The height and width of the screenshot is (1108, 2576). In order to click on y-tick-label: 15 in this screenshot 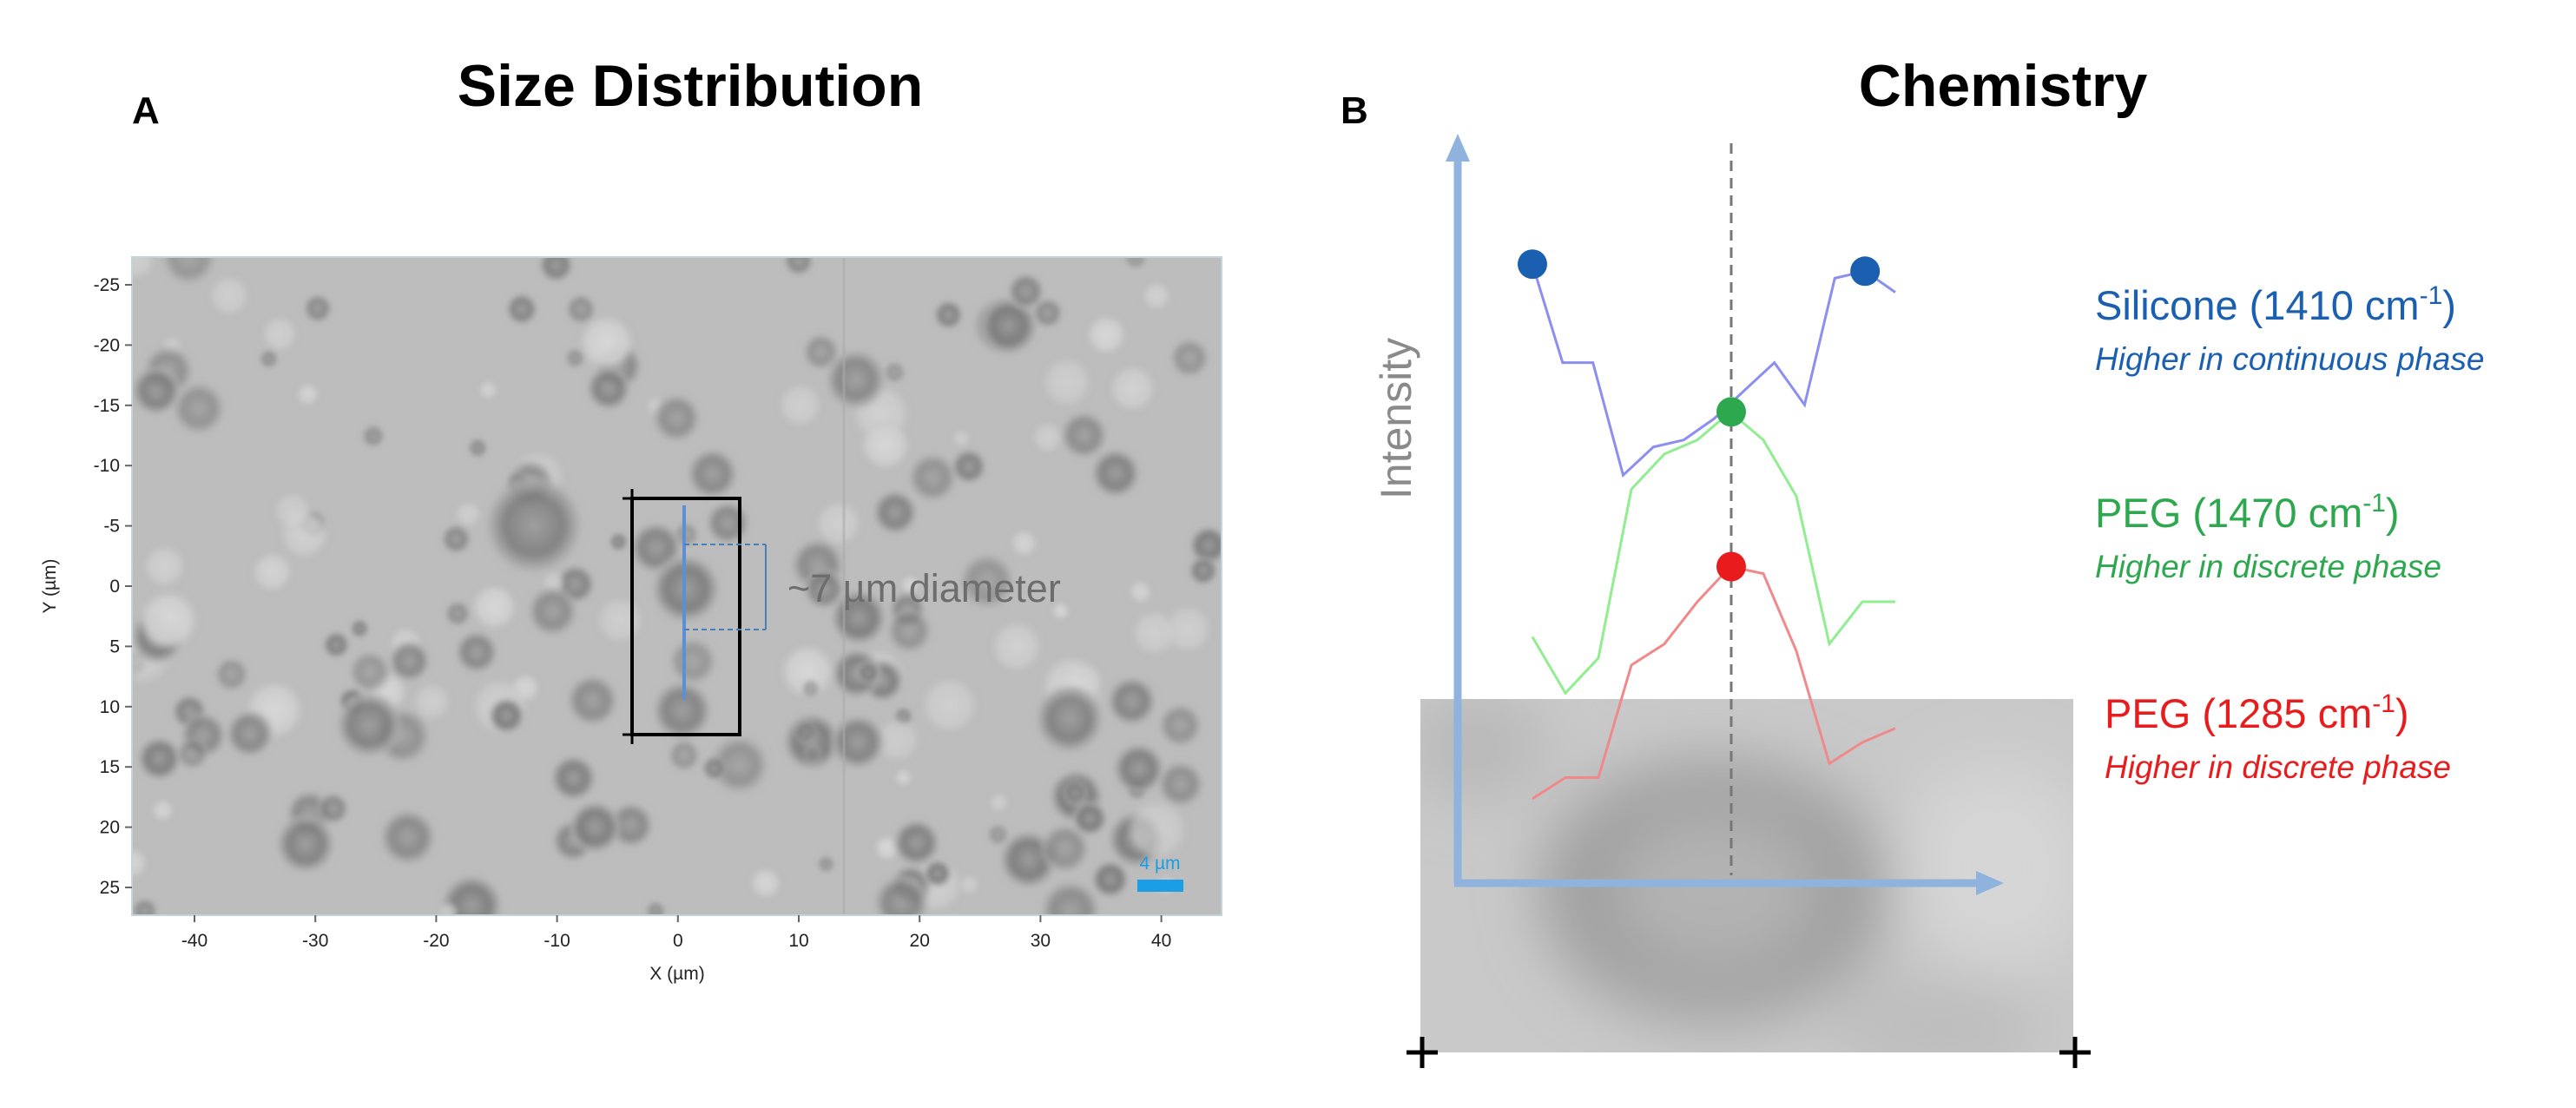, I will do `click(110, 767)`.